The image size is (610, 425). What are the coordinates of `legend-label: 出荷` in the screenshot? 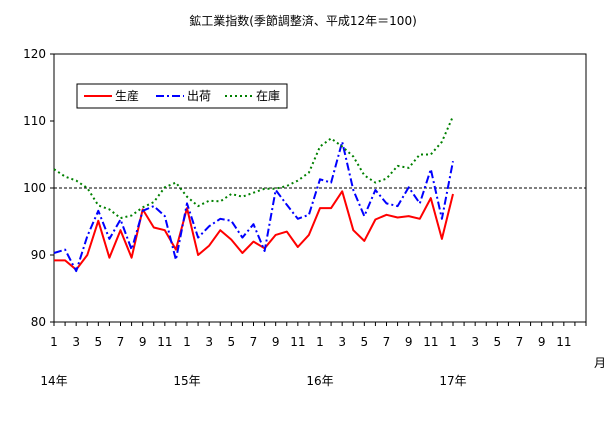 It's located at (199, 96).